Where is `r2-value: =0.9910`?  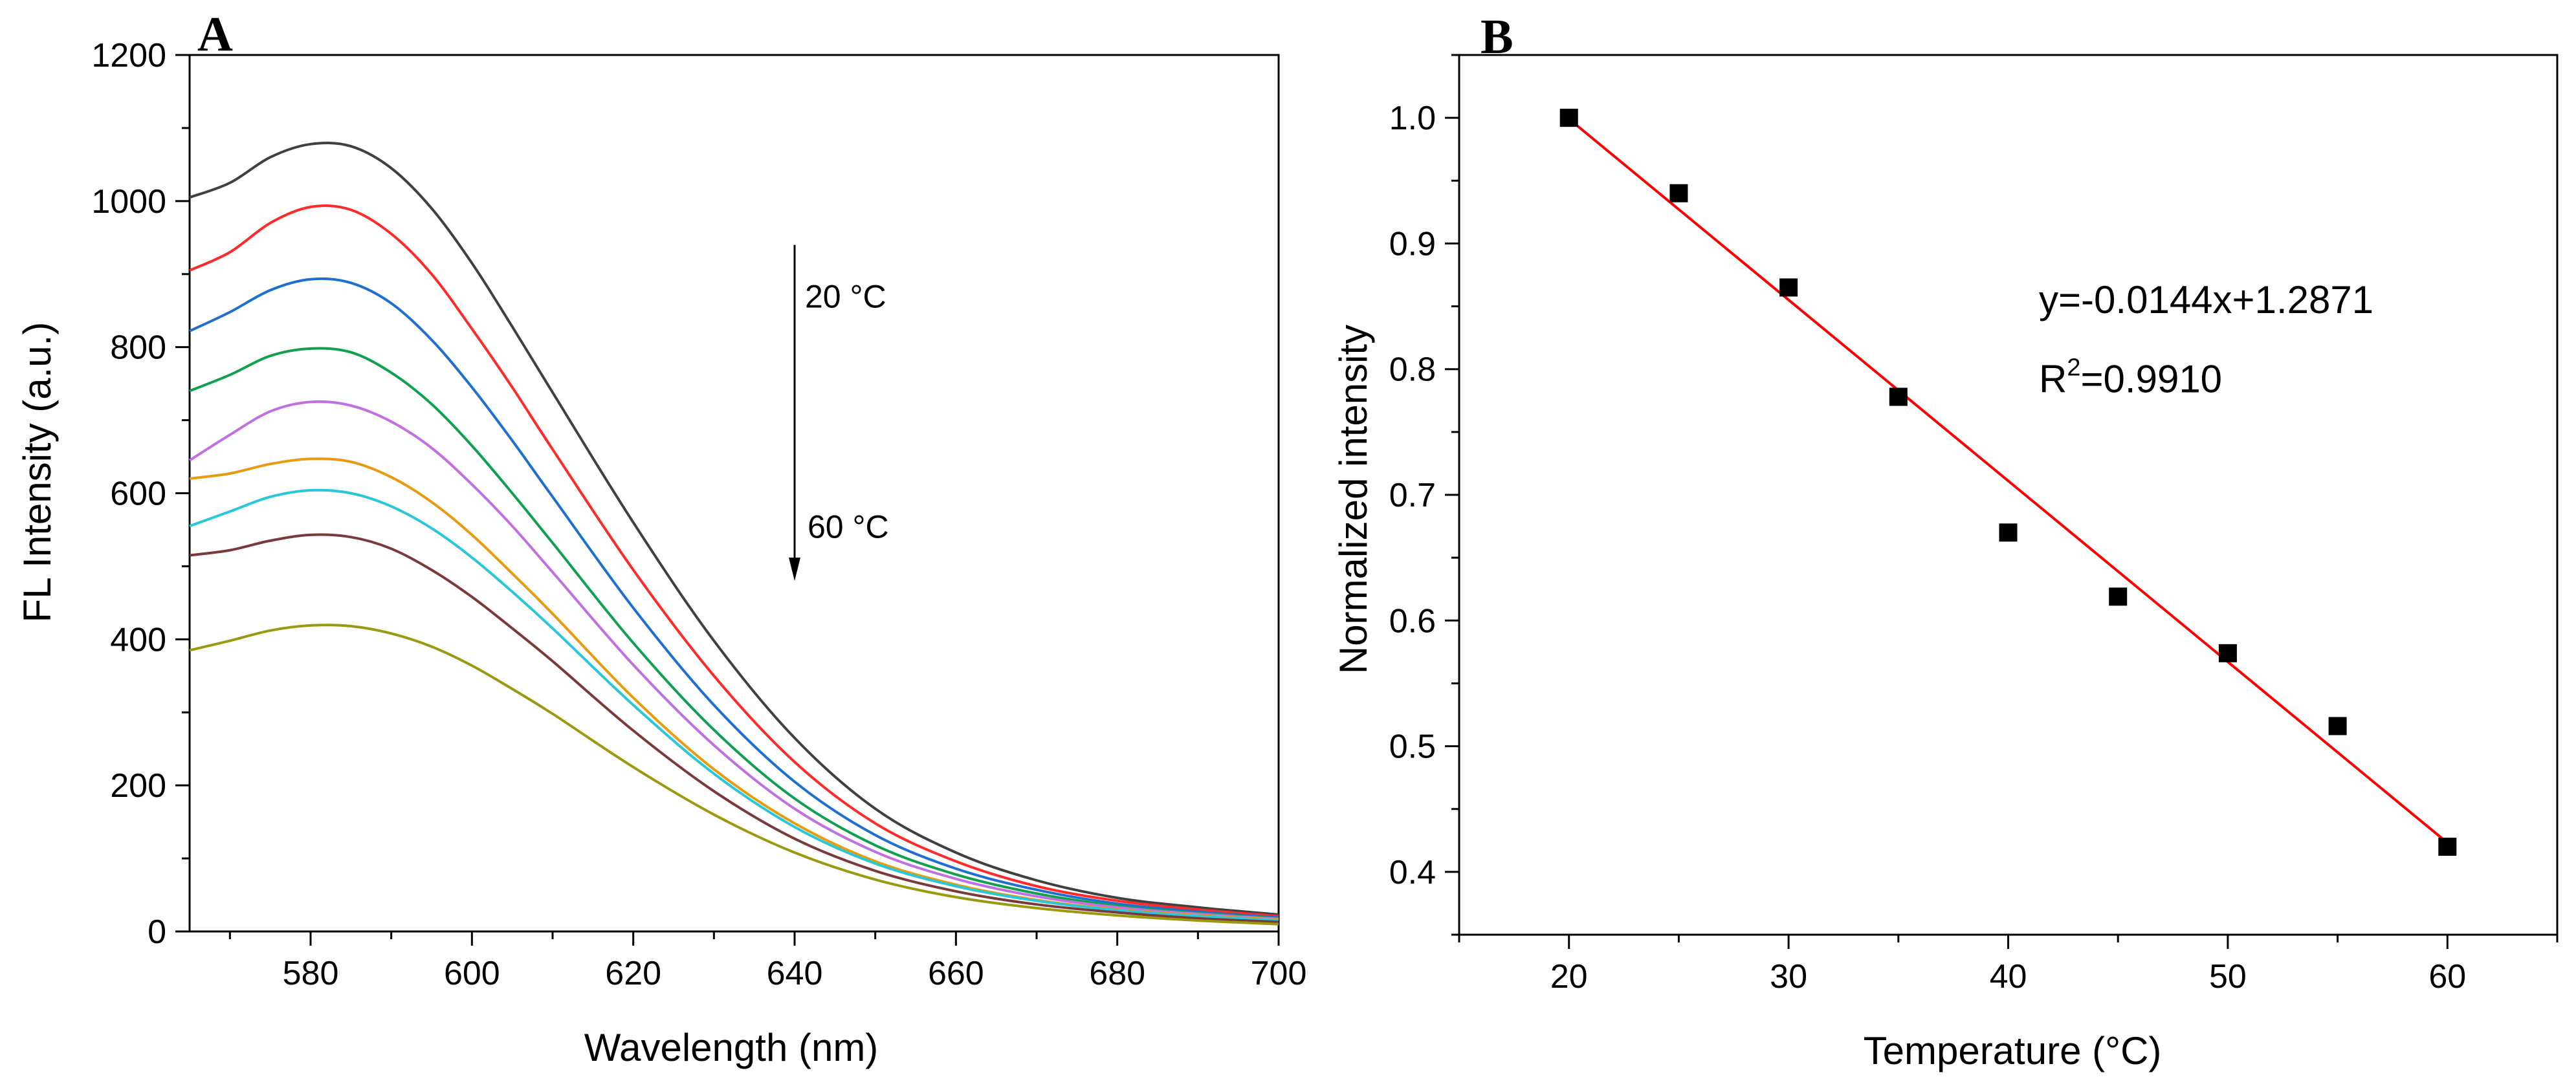 r2-value: =0.9910 is located at coordinates (2152, 378).